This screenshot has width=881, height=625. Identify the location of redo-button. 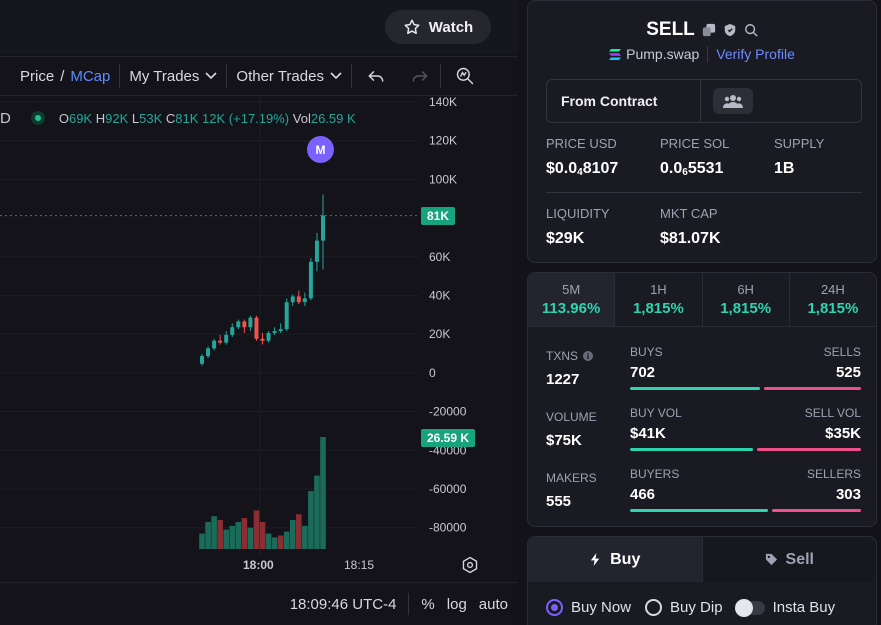
(420, 76).